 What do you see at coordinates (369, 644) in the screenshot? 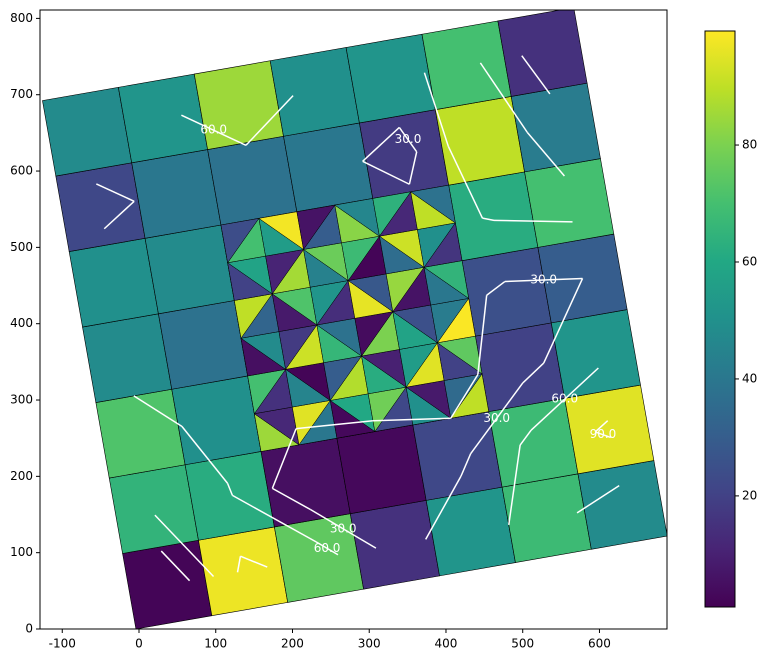
I see `x-tick-label: 300` at bounding box center [369, 644].